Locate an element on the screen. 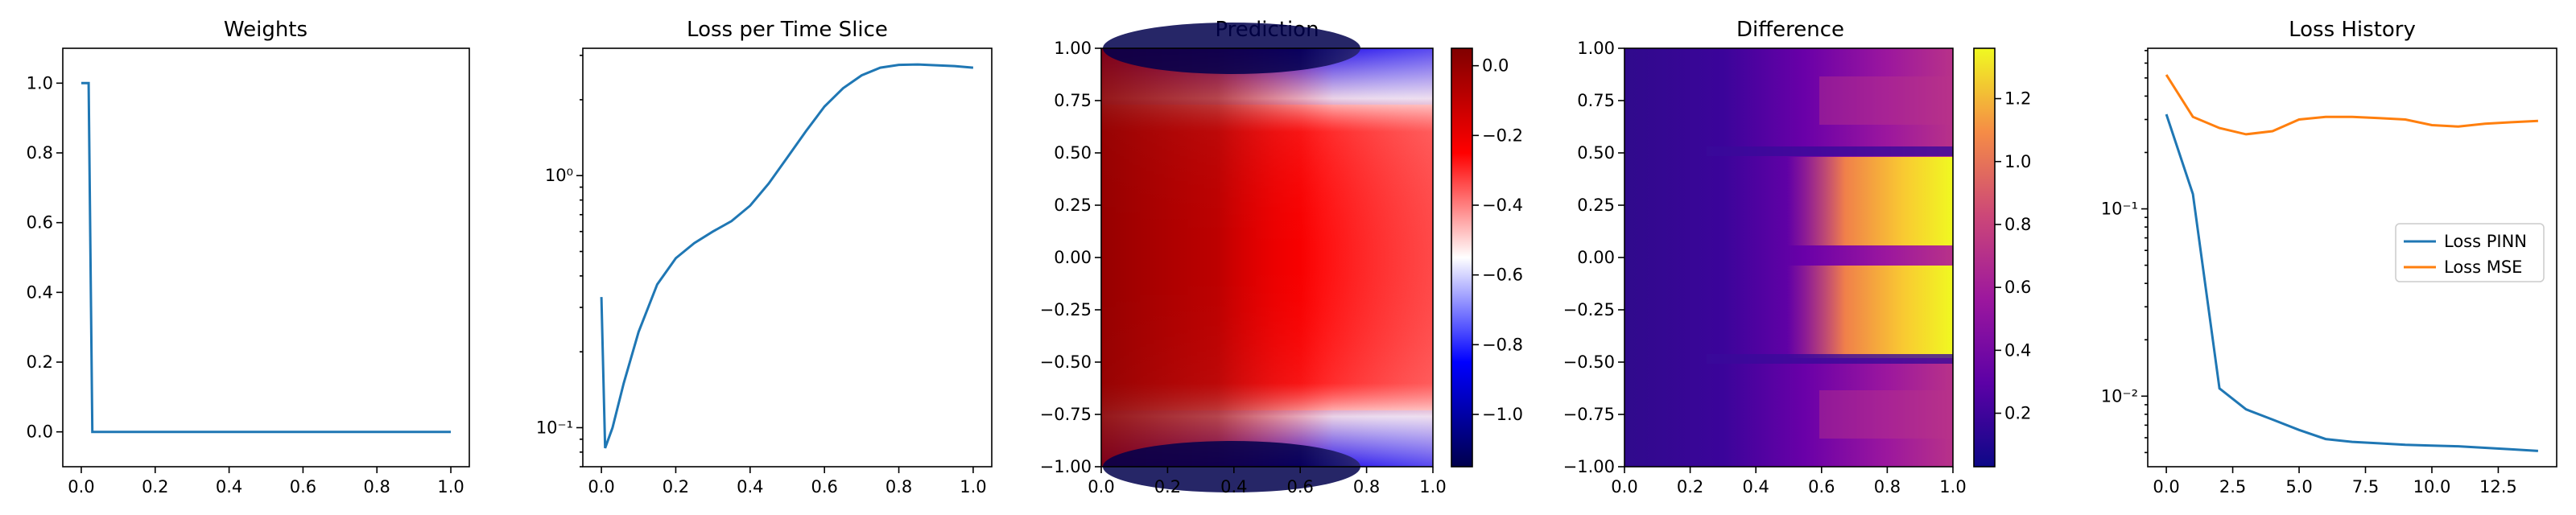  y-axis: 10⁻² 10⁻¹ is located at coordinates (2124, 252).